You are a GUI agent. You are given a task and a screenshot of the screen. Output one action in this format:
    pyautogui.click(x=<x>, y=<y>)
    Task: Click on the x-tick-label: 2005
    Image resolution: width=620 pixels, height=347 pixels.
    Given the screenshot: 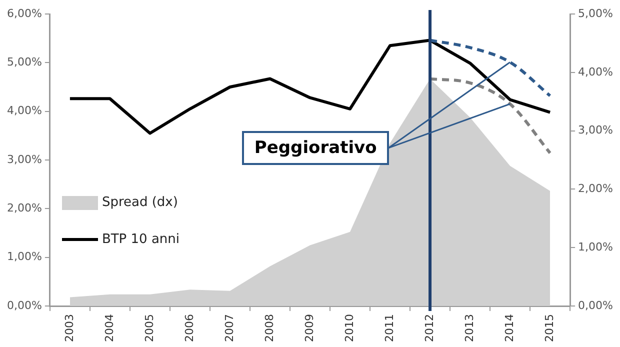 What is the action you would take?
    pyautogui.click(x=149, y=328)
    